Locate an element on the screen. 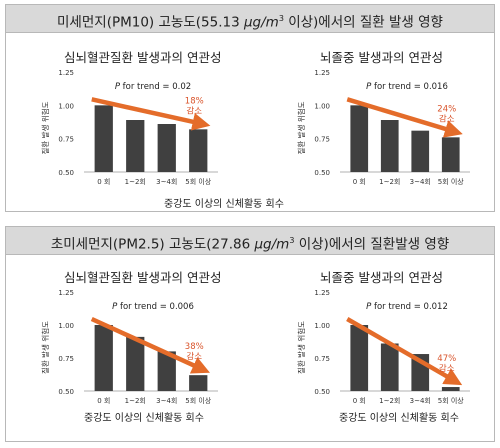 This screenshot has width=500, height=448. panel-title-text-end: 이상)에서의 질환 발생 영향 is located at coordinates (363, 22).